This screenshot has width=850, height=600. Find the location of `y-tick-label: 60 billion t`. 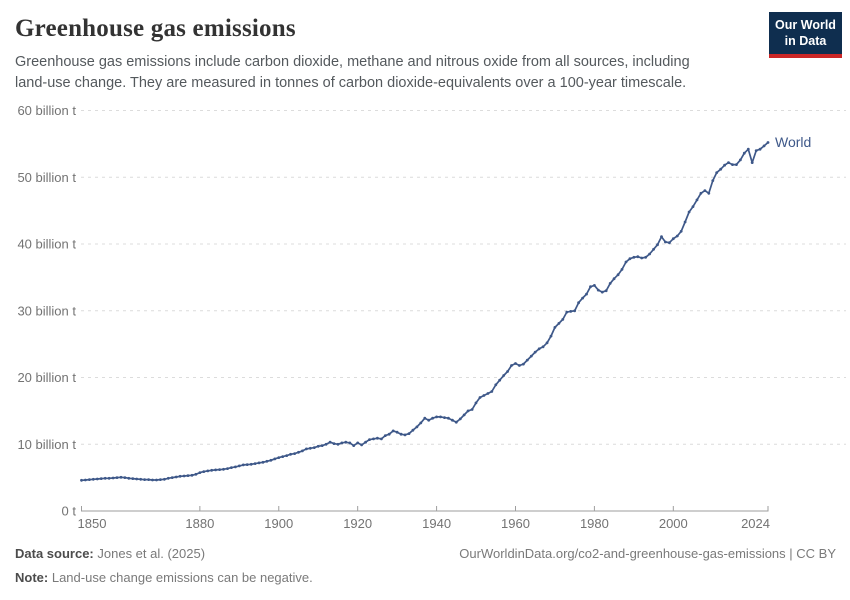

y-tick-label: 60 billion t is located at coordinates (46, 110).